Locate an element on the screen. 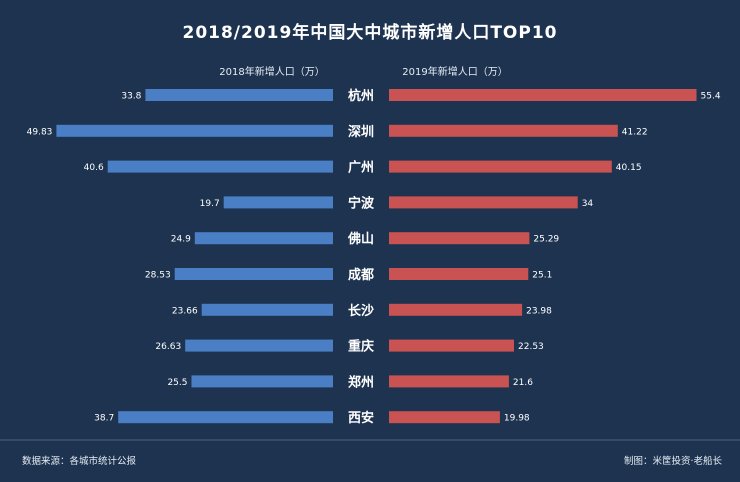 The image size is (740, 482). value-label-2019-7: 23.98 is located at coordinates (539, 311).